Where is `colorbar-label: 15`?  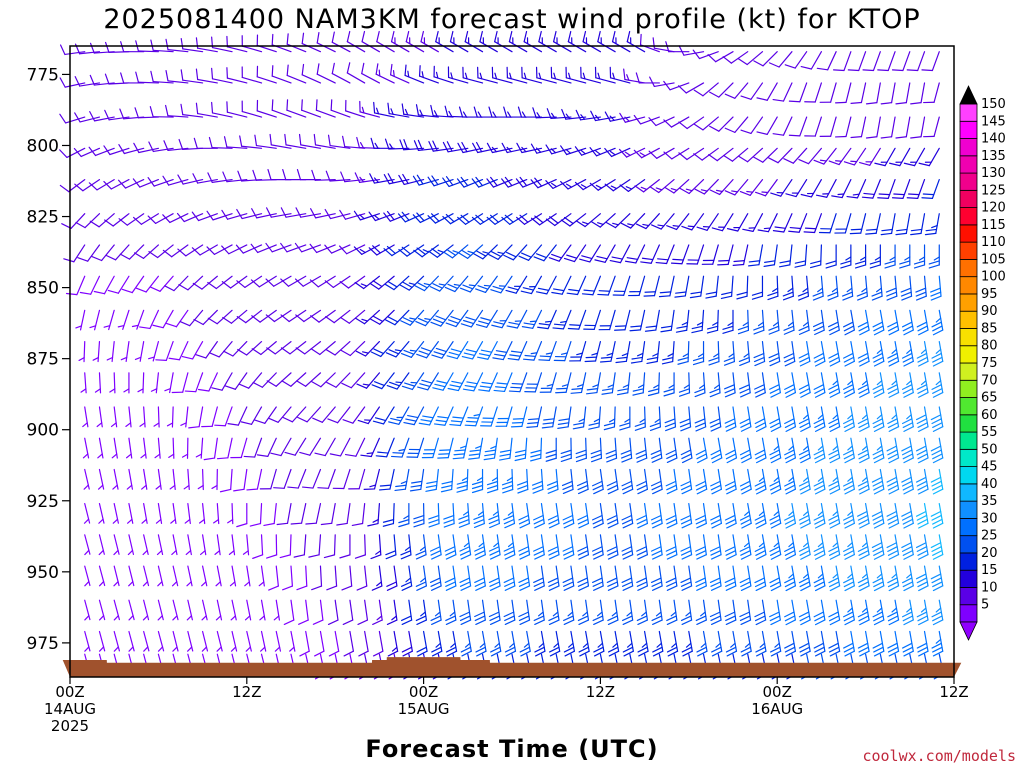
colorbar-label: 15 is located at coordinates (989, 570).